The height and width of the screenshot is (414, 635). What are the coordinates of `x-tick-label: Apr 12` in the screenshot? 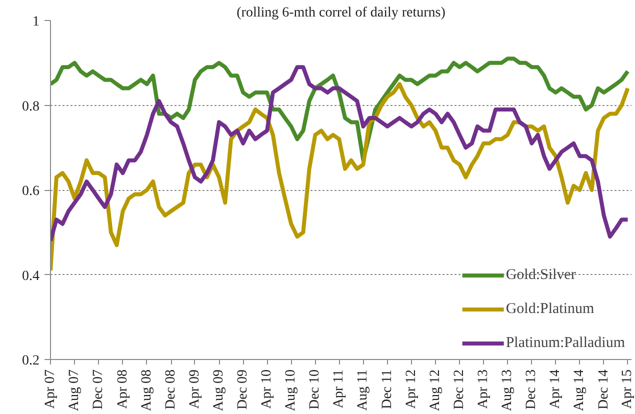 It's located at (411, 389).